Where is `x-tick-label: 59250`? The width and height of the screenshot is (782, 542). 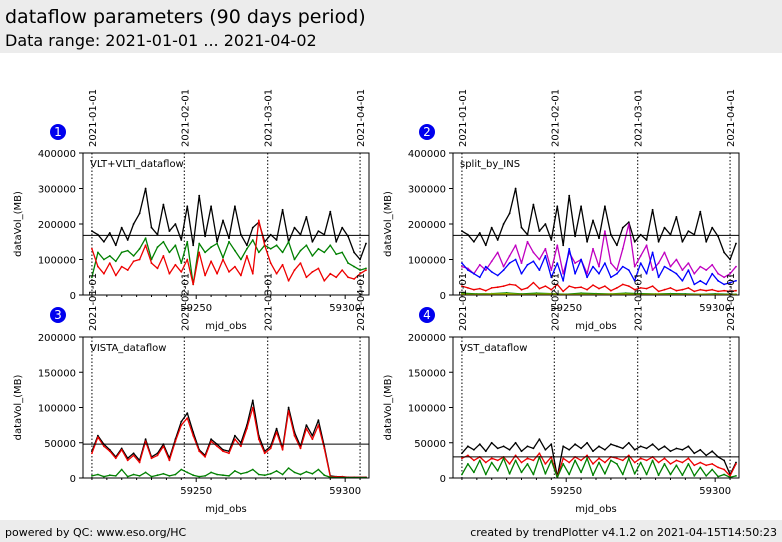 x-tick-label: 59250 is located at coordinates (566, 308).